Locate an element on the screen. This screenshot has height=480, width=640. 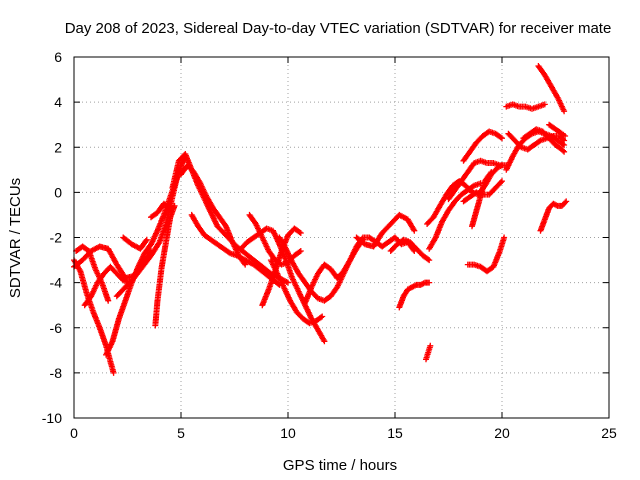
x-tick-label: 15 is located at coordinates (395, 433).